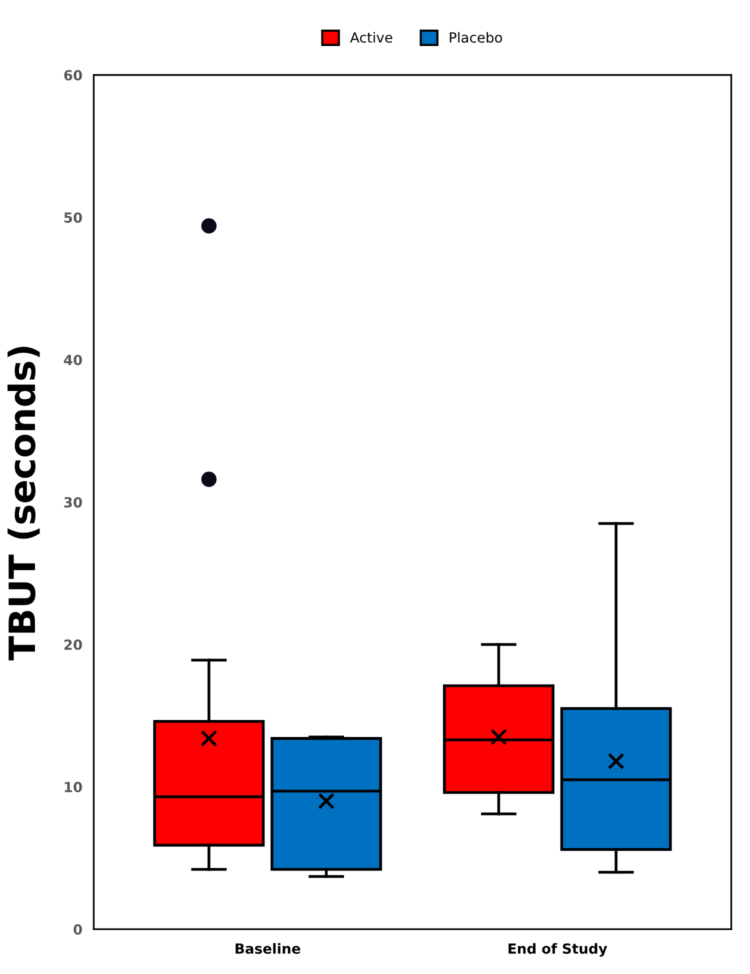  I want to click on y-tick-label: 10, so click(73, 787).